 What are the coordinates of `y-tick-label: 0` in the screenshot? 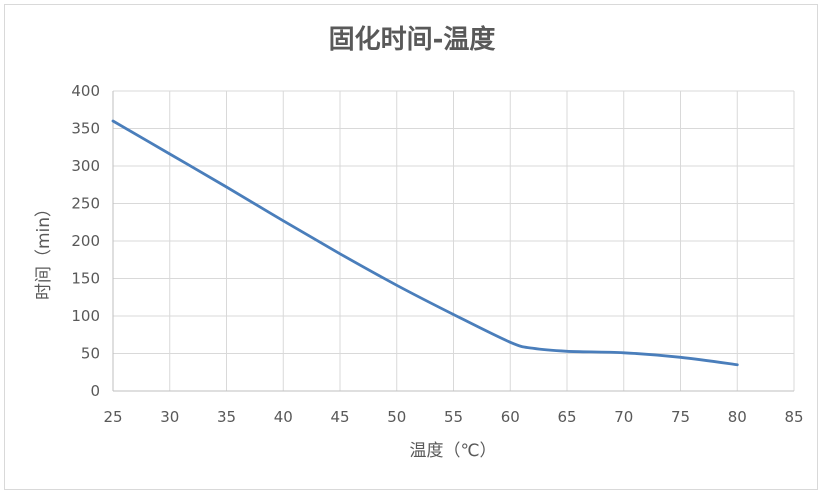 It's located at (95, 391).